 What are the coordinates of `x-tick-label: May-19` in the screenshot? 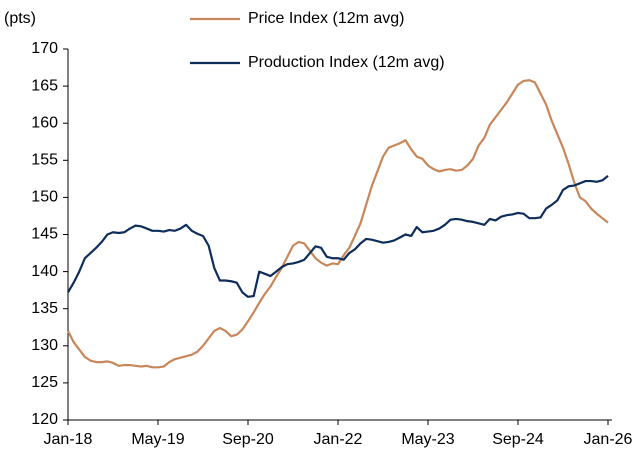 It's located at (157, 439).